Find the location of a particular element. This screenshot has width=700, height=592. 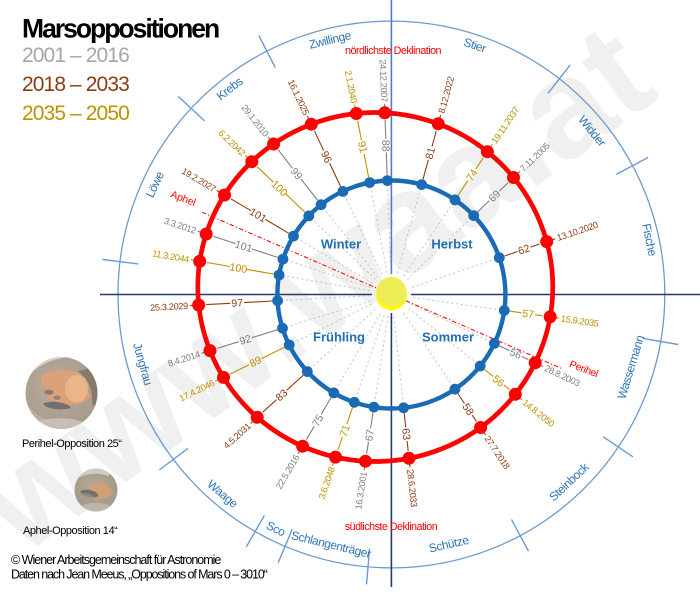

svg-text: 2001 – 2016 is located at coordinates (75, 55).